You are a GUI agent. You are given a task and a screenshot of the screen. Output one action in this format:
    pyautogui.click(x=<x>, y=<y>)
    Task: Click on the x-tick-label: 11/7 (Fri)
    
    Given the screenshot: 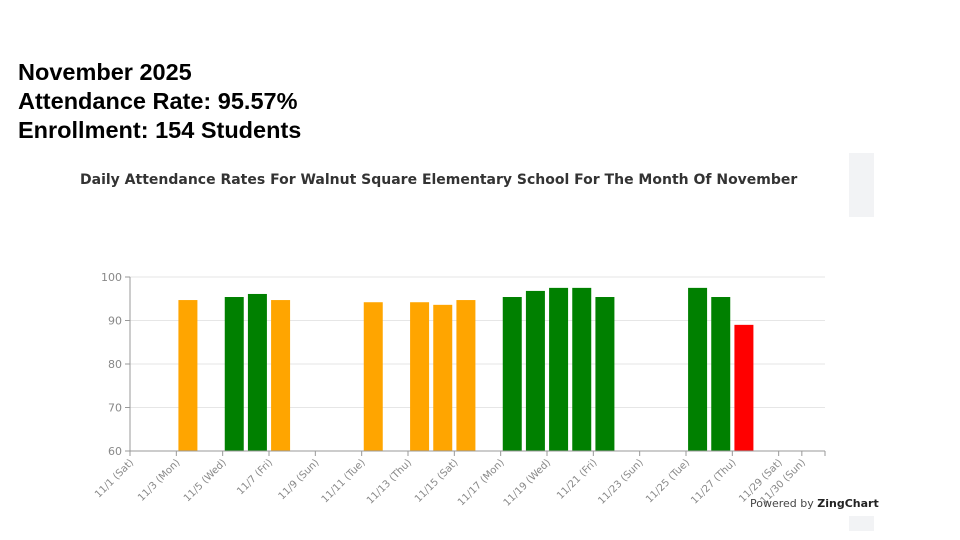 What is the action you would take?
    pyautogui.click(x=255, y=477)
    